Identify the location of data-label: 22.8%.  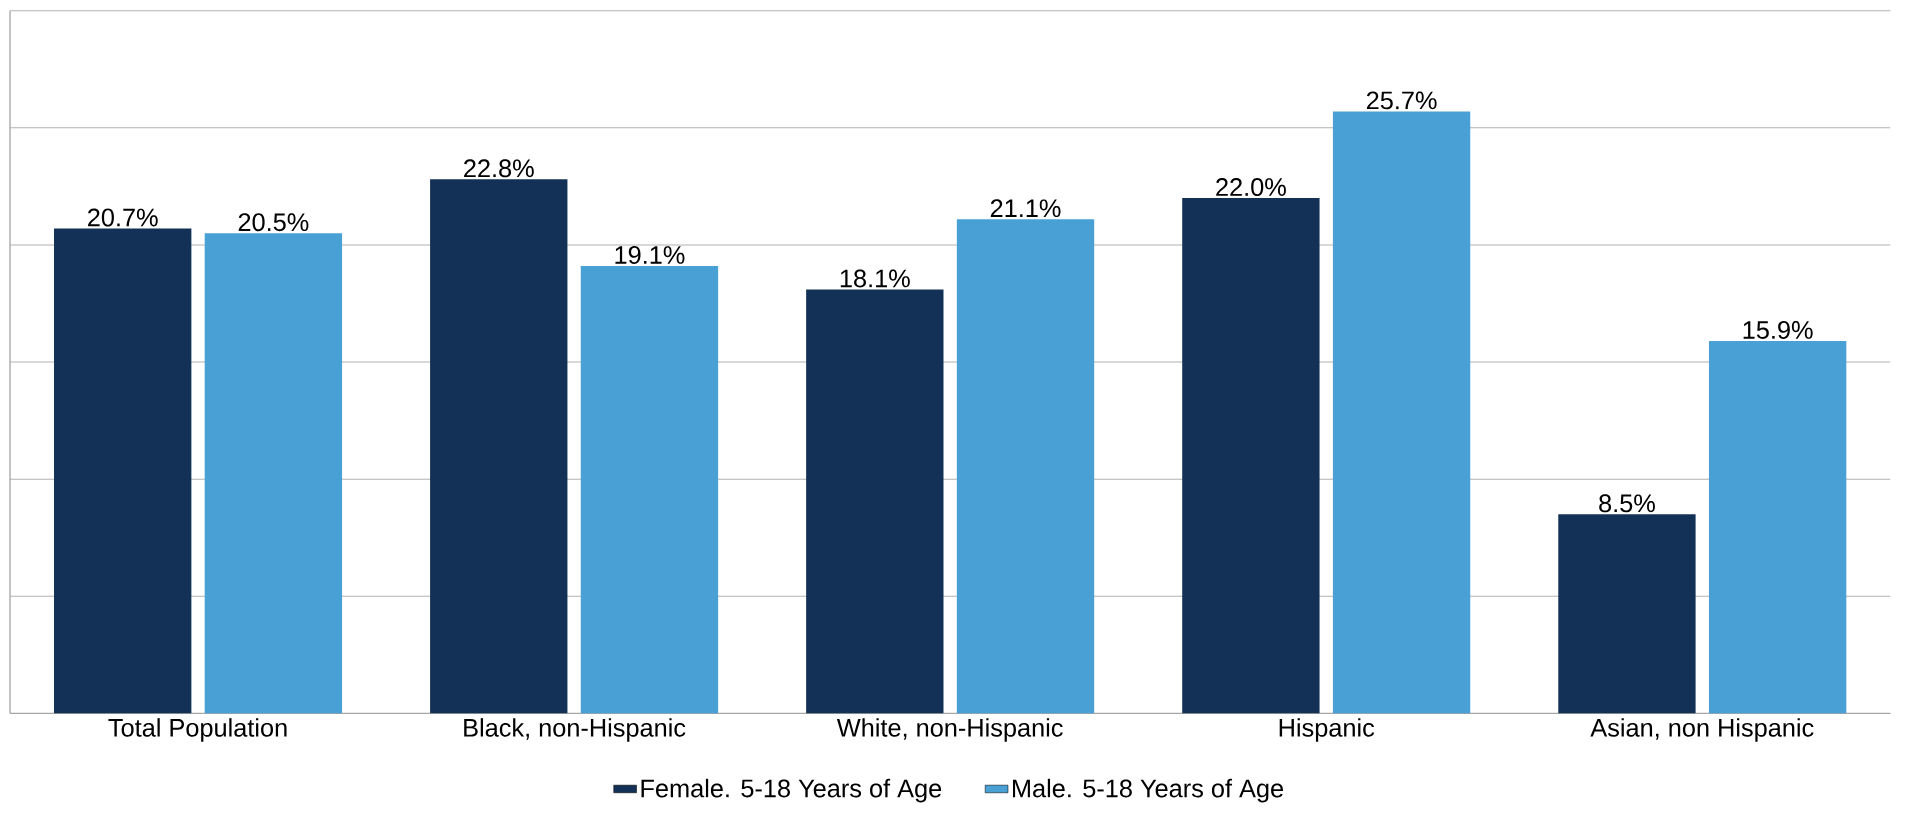
(499, 168).